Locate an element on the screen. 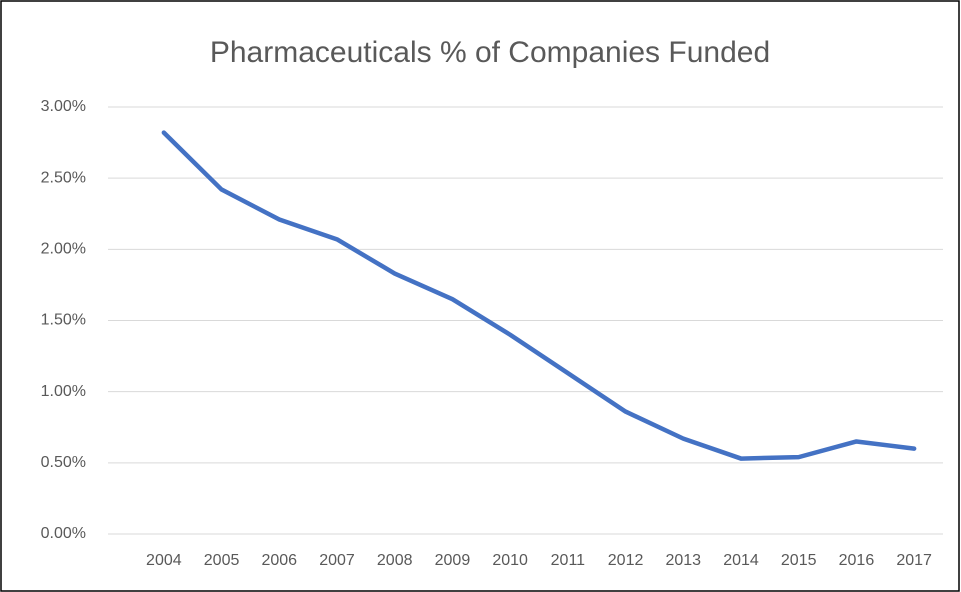 The width and height of the screenshot is (961, 592). x-tick-label: 2016 is located at coordinates (857, 560).